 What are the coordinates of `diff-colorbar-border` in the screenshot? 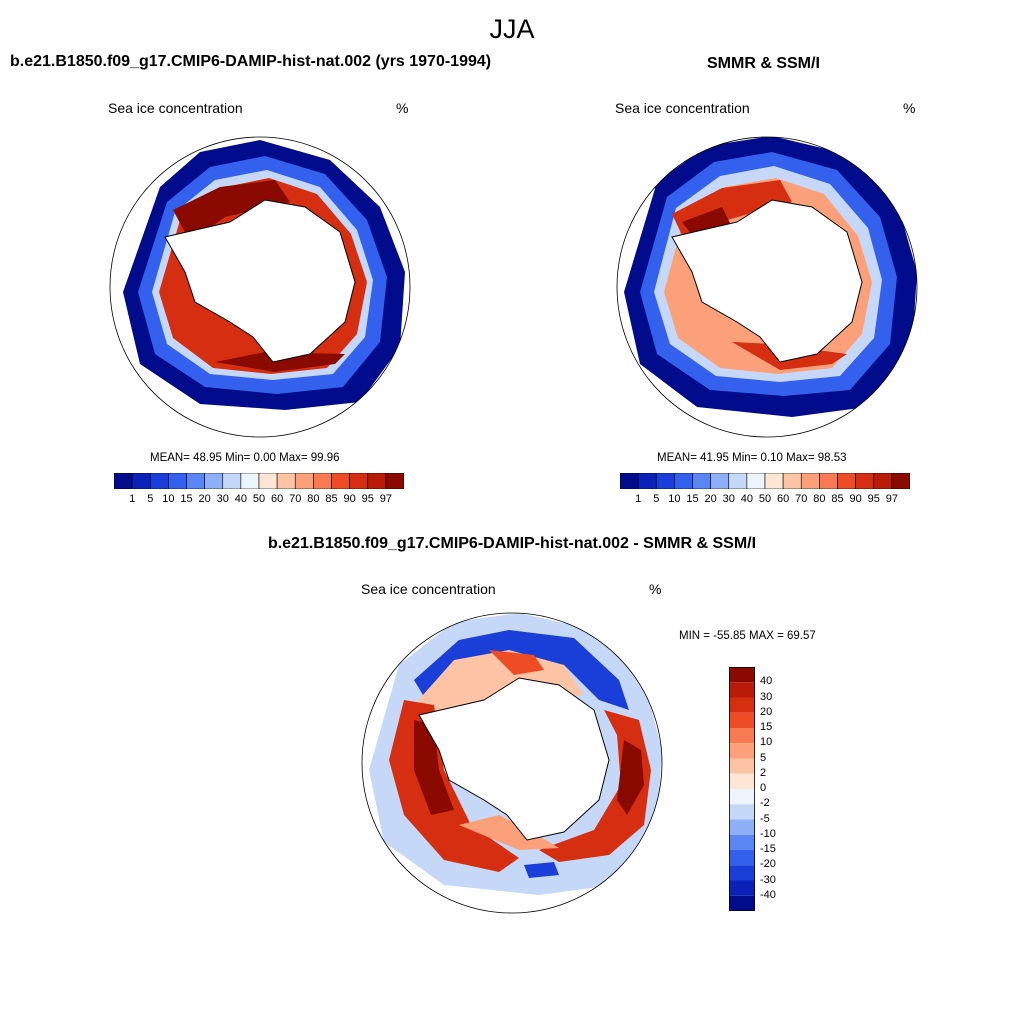 It's located at (742, 789).